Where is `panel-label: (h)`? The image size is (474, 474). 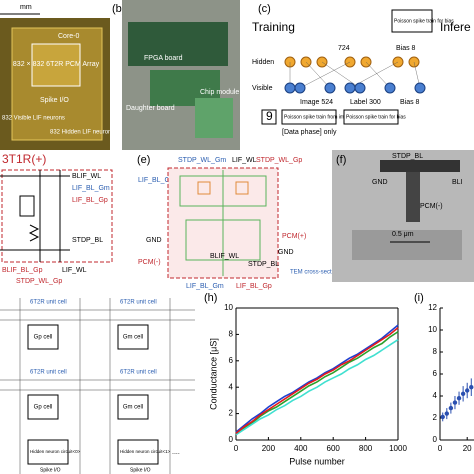 panel-label: (h) is located at coordinates (210, 298).